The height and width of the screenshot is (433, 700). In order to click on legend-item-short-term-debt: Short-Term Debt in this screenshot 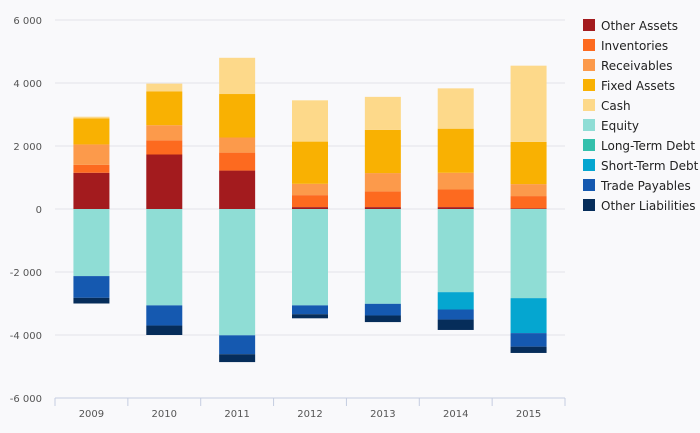, I will do `click(641, 166)`.